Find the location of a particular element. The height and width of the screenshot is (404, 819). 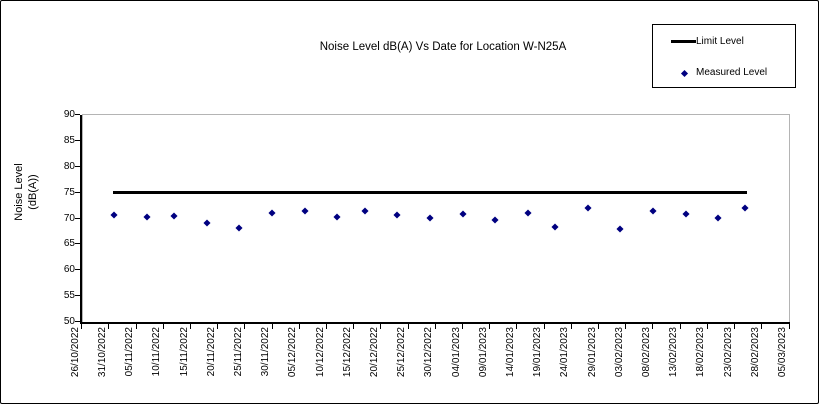

legend-label-measured-level: Measured Level is located at coordinates (732, 72).